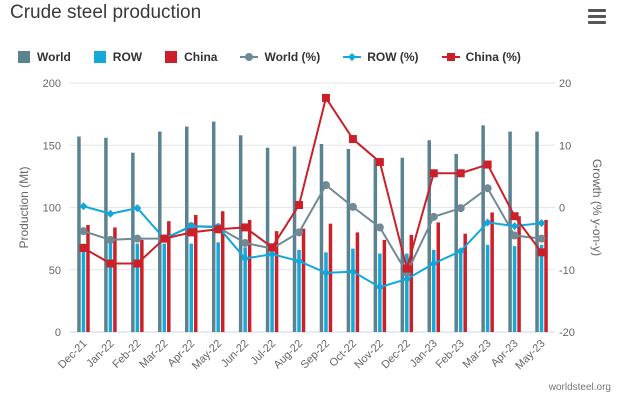 The image size is (627, 401). I want to click on legend: World ROW China World (%) ROW (%) China (%), so click(281, 57).